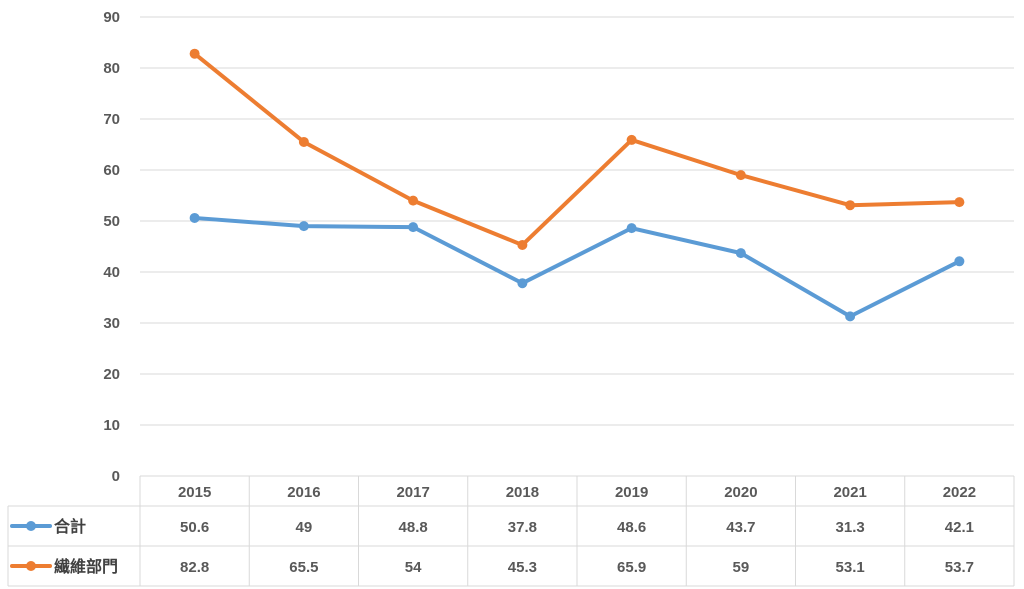 This screenshot has height=589, width=1024. What do you see at coordinates (741, 567) in the screenshot?
I see `data-value-label: 59` at bounding box center [741, 567].